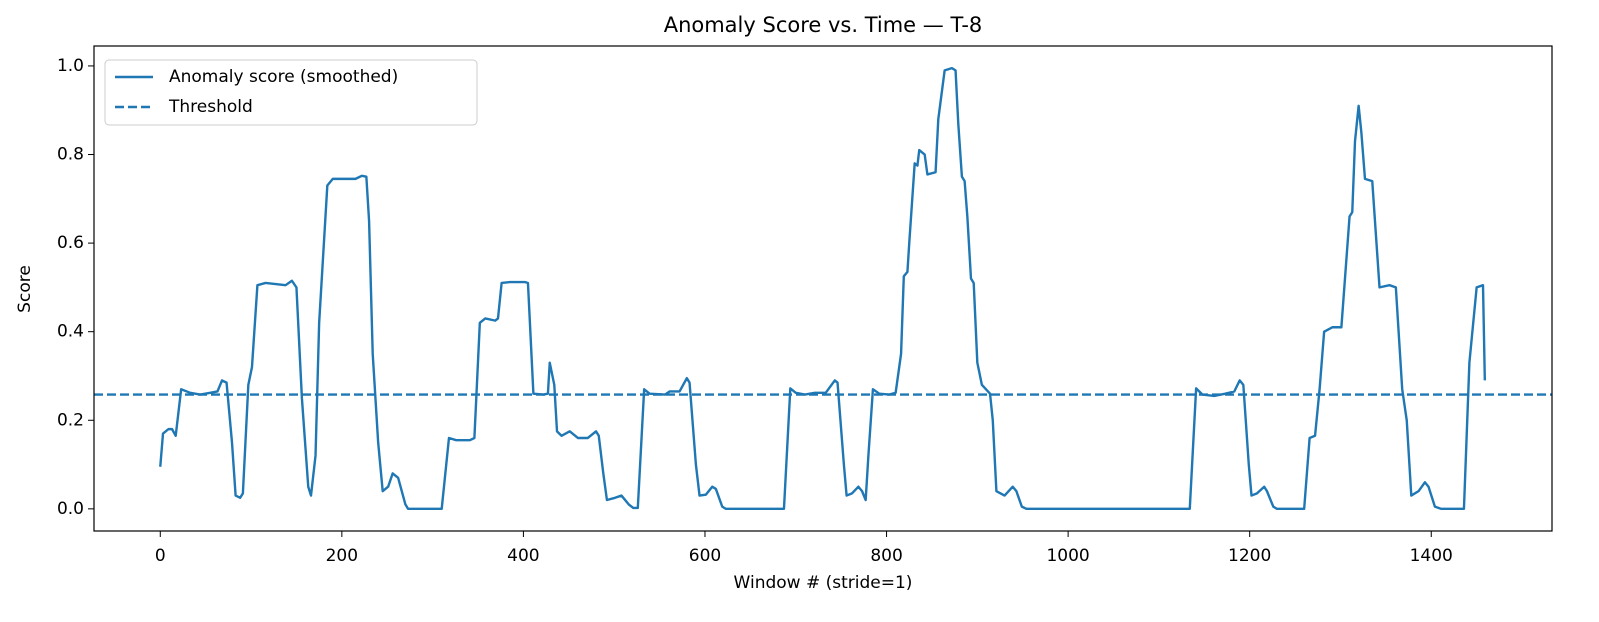 This screenshot has width=1599, height=622. I want to click on x-tick-label: 1400, so click(1431, 556).